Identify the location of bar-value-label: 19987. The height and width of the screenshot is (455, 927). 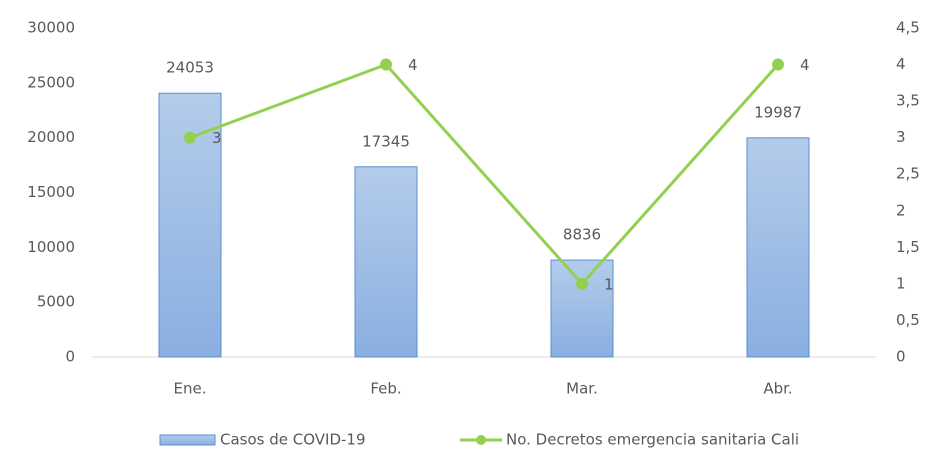
(778, 112).